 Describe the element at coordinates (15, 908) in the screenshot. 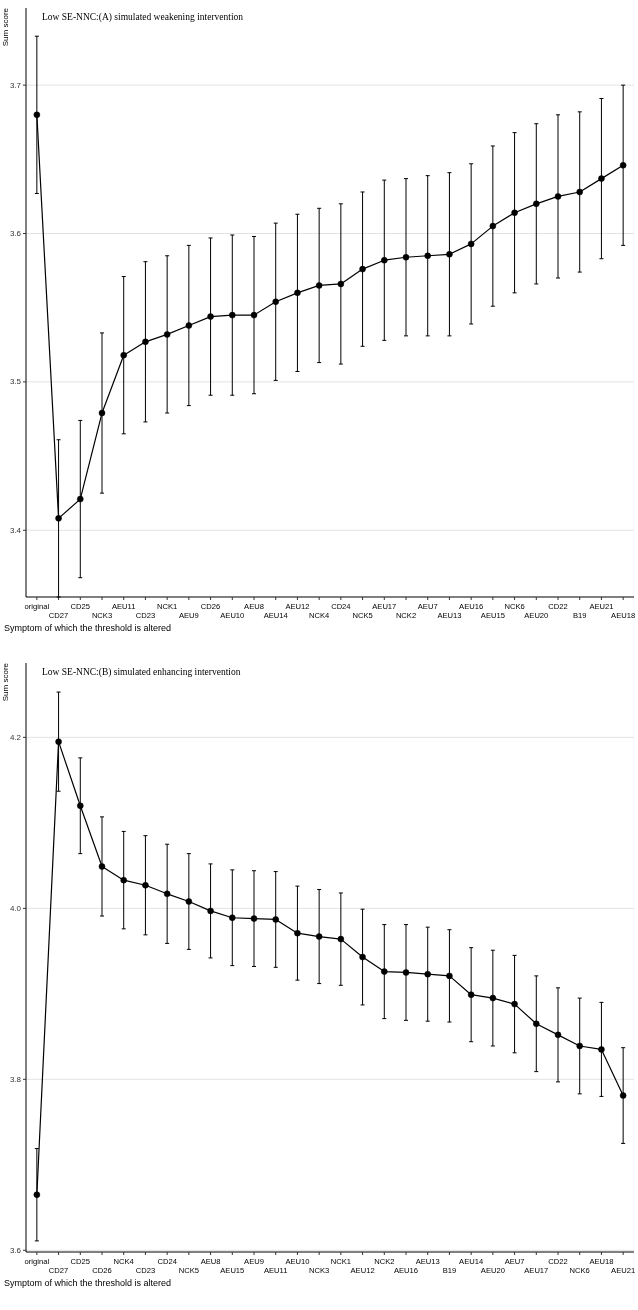

I see `y-tick-label: 4.0` at that location.